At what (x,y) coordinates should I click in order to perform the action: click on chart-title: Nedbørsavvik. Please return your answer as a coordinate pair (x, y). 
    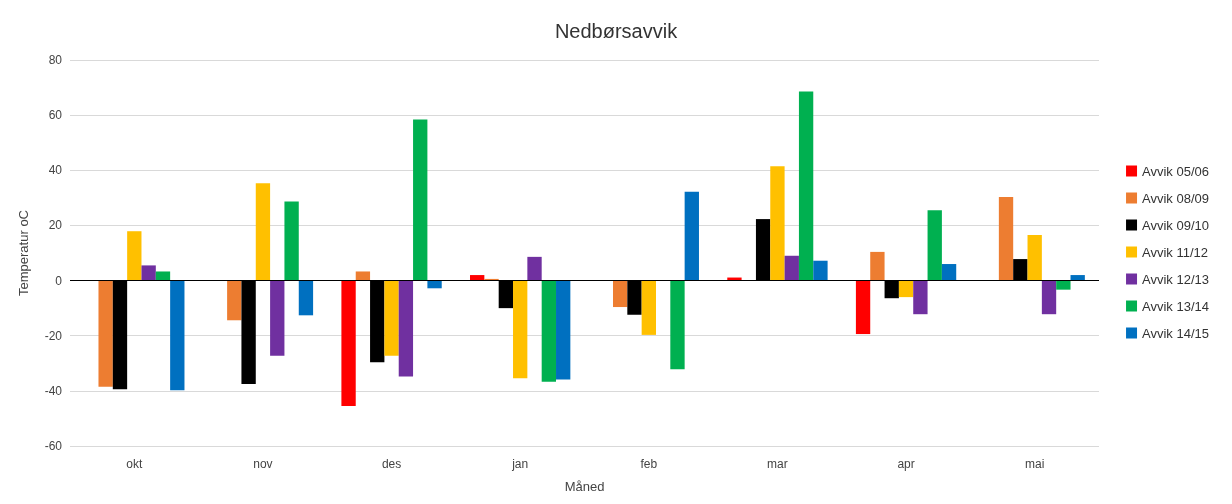
    Looking at the image, I should click on (616, 31).